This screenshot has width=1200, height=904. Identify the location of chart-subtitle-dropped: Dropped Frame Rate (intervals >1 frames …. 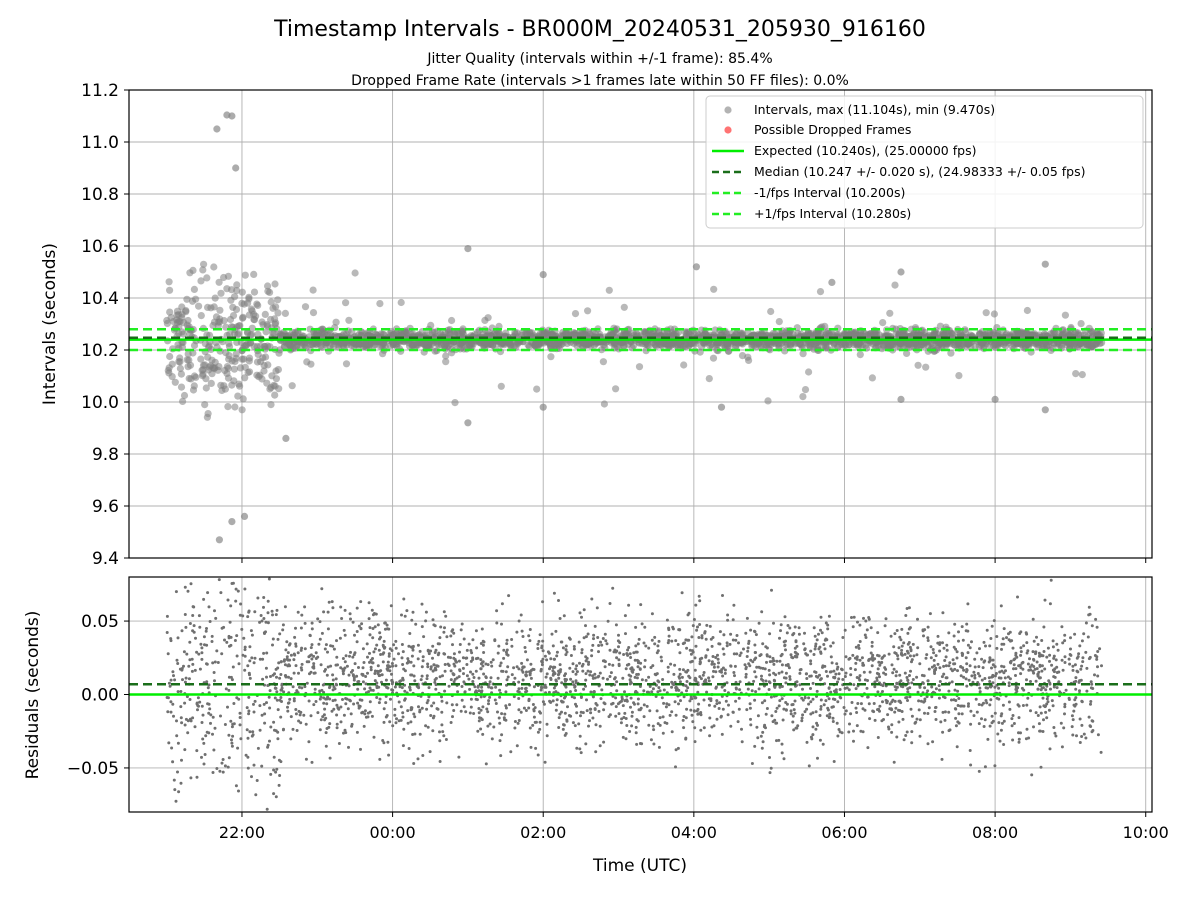
(600, 81).